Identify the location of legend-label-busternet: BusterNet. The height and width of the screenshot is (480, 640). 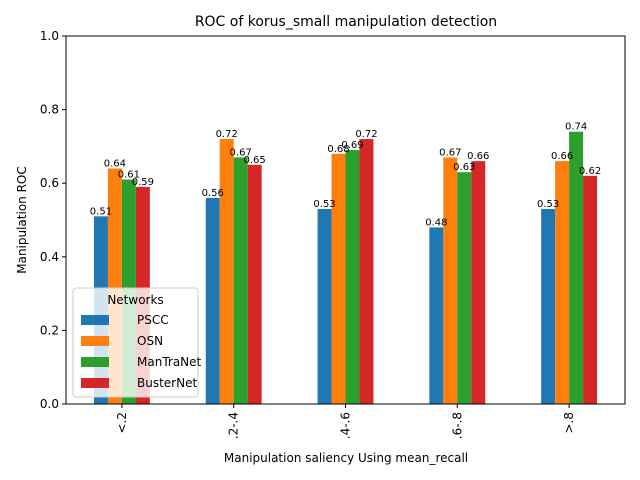
(167, 383).